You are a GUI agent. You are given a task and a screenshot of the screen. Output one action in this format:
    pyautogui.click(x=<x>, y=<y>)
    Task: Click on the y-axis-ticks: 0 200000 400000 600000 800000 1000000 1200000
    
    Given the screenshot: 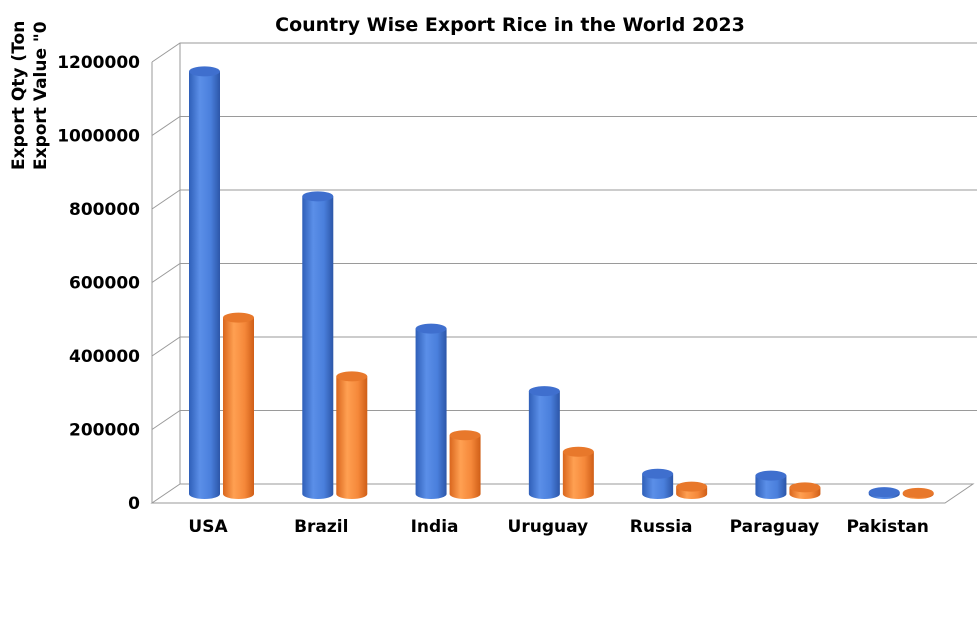 What is the action you would take?
    pyautogui.click(x=98, y=283)
    